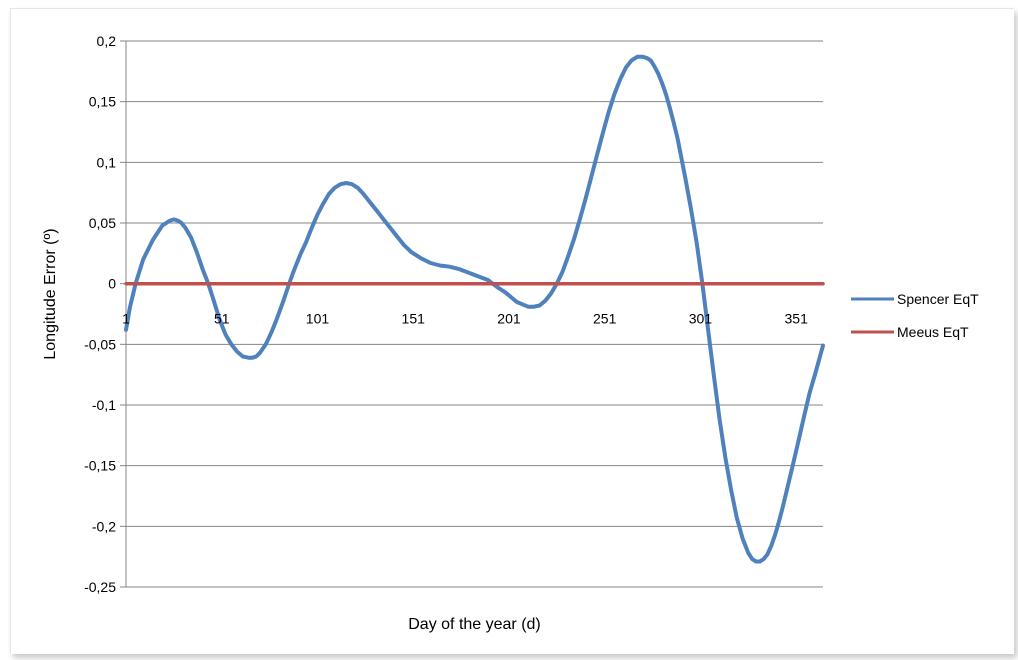  What do you see at coordinates (100, 314) in the screenshot?
I see `y-axis-tick-labels: 0,2 0,15 0,1 0,05 0 -0,05 -0,1 -0,15 -0,2 -0,25` at bounding box center [100, 314].